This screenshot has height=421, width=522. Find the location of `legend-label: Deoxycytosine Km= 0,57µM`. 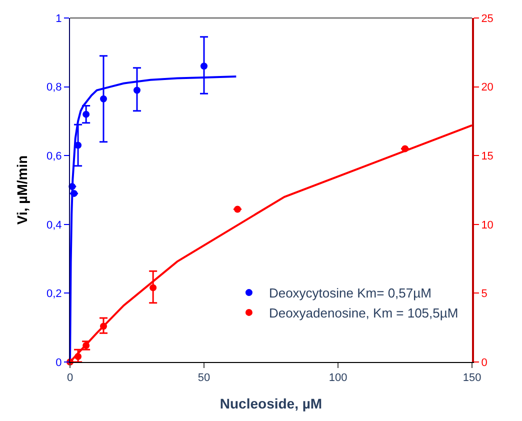

legend-label: Deoxycytosine Km= 0,57µM is located at coordinates (350, 293).